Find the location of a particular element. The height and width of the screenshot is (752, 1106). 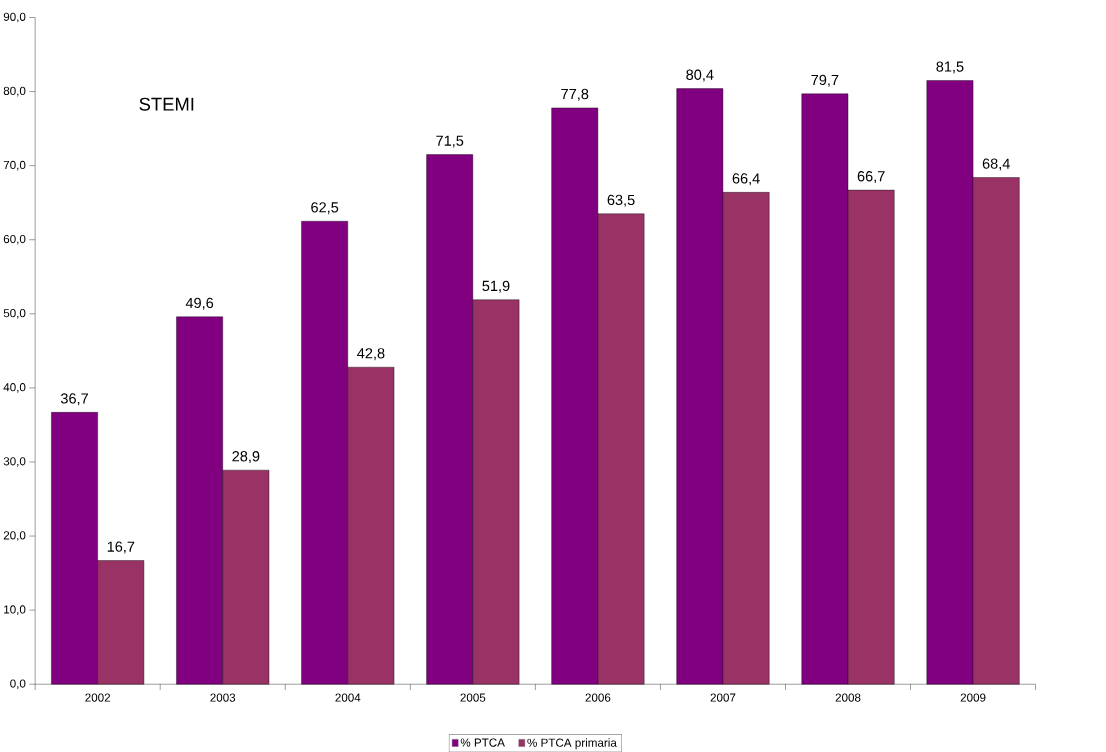

y-tick-label: 30,0 is located at coordinates (14, 462).